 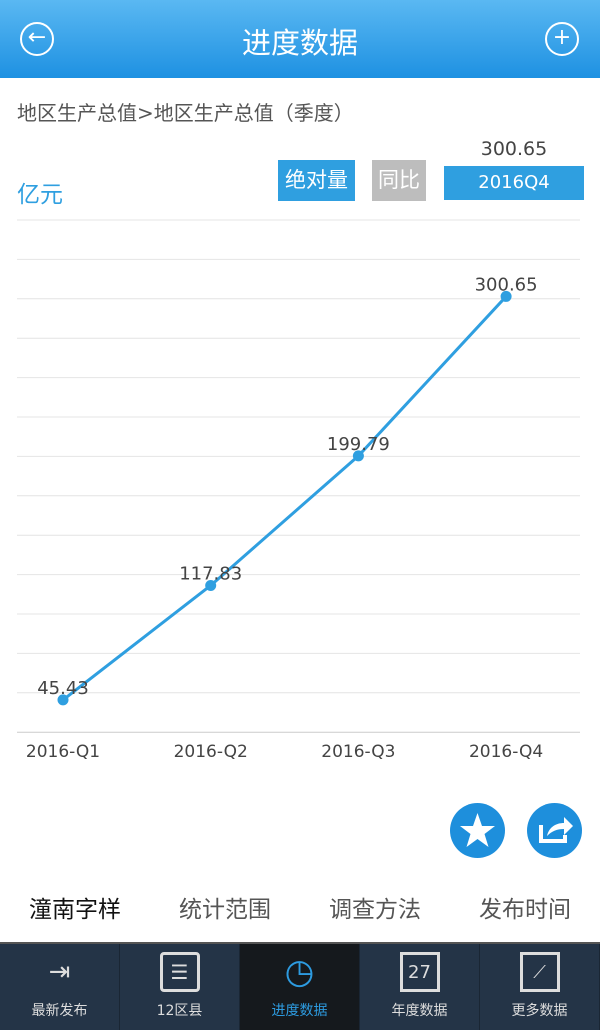 I want to click on chart-icon: ⟋, so click(x=539, y=972).